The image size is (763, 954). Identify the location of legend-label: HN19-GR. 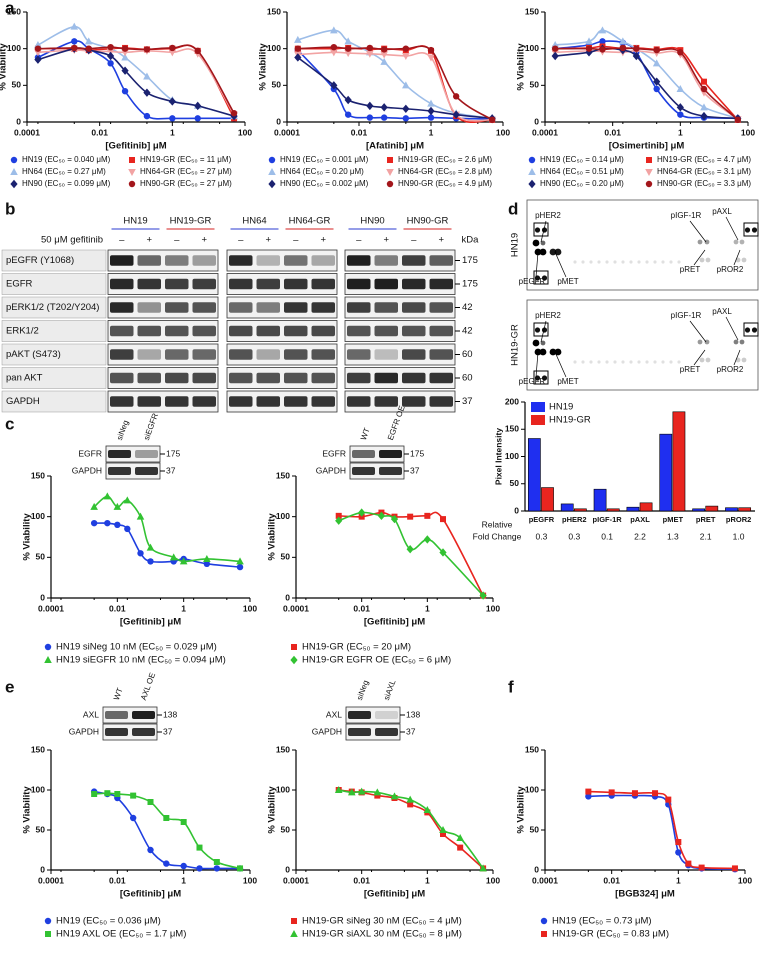
(570, 420).